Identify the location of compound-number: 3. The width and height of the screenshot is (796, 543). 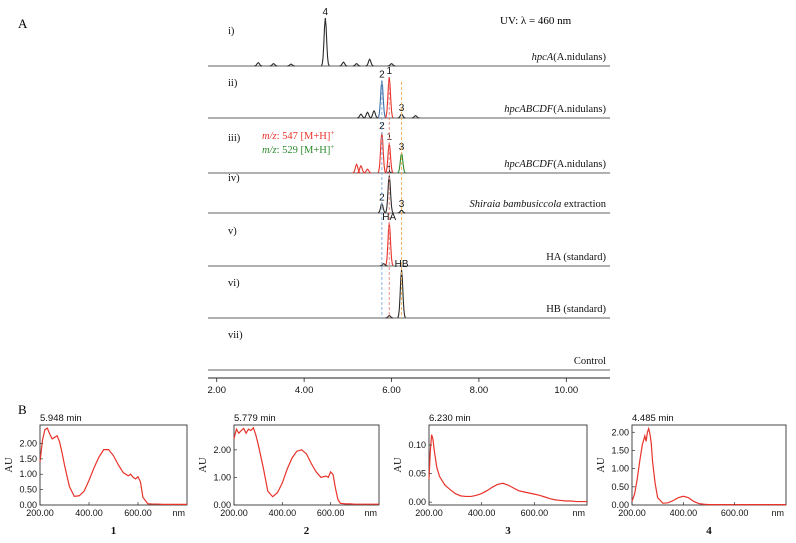
(508, 531).